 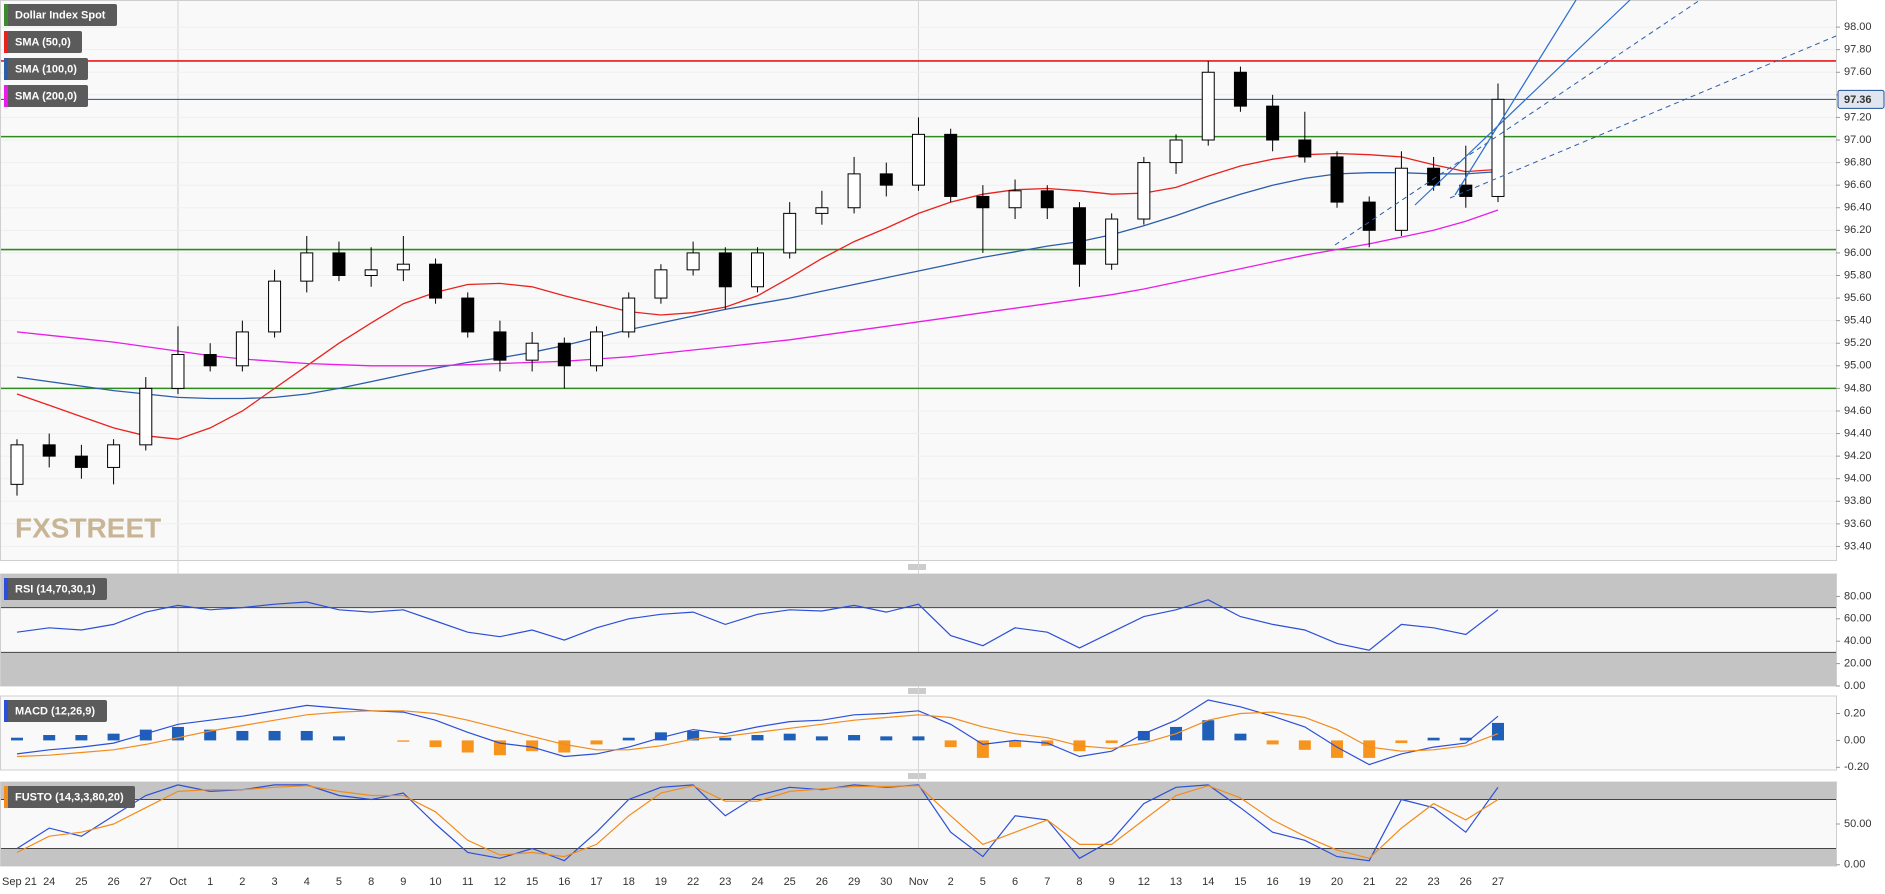 What do you see at coordinates (1176, 882) in the screenshot?
I see `x-tick-label: 13` at bounding box center [1176, 882].